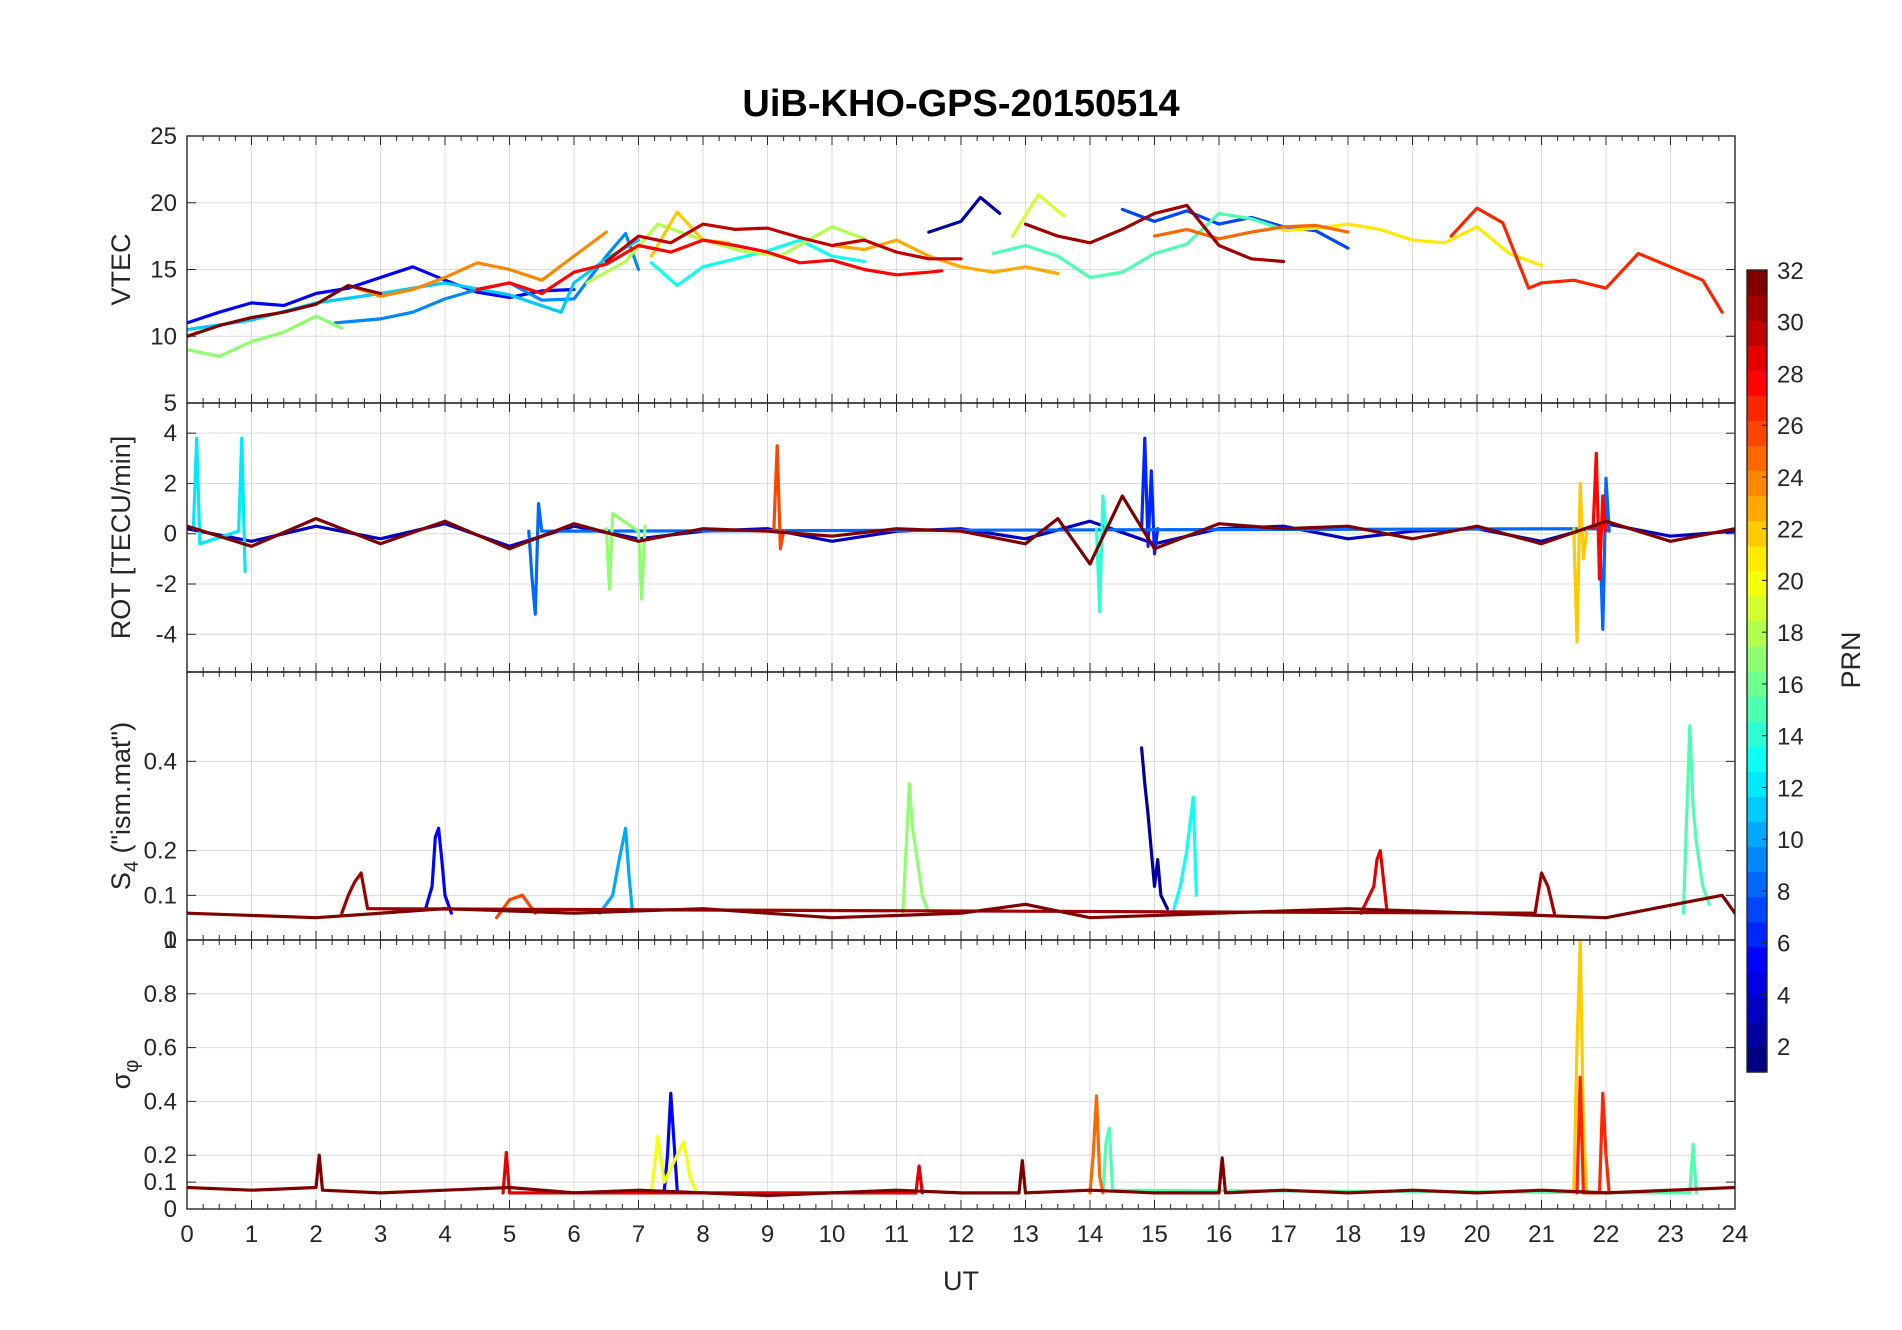  What do you see at coordinates (163, 270) in the screenshot?
I see `y-tick-label: 15` at bounding box center [163, 270].